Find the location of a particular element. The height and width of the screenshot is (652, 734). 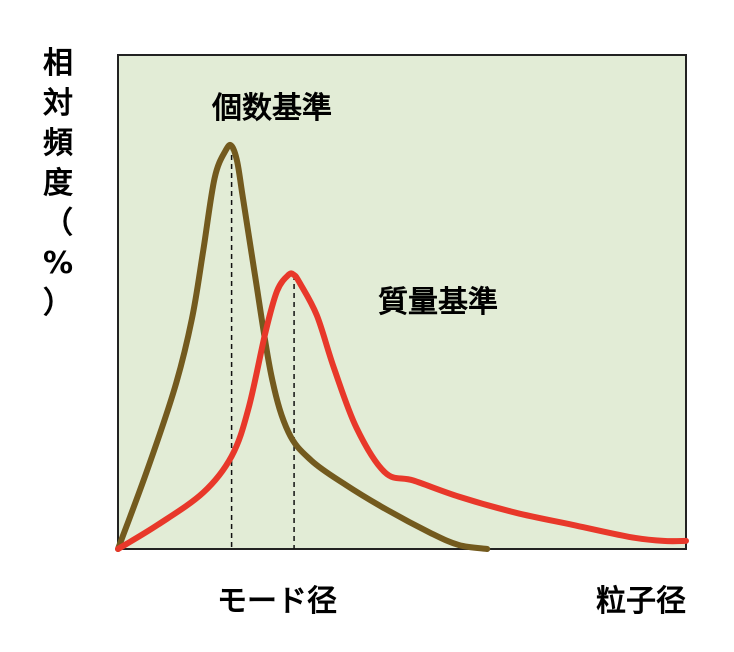

x-annotation-mode: モード径 is located at coordinates (277, 601).